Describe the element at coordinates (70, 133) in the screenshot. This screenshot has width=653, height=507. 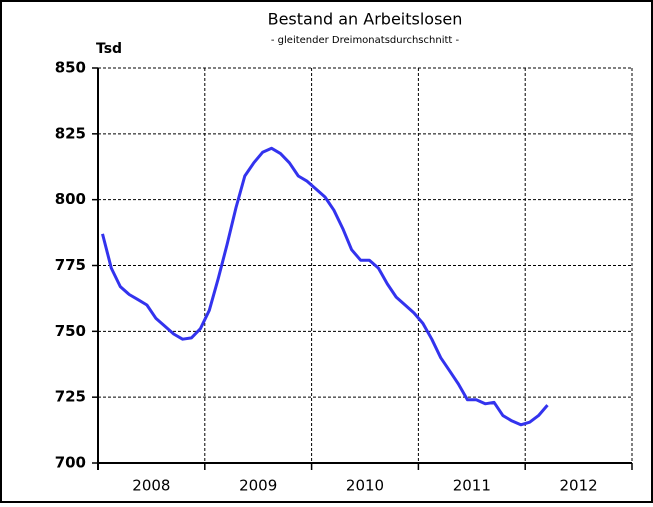
I see `y-tick-label: 825` at that location.